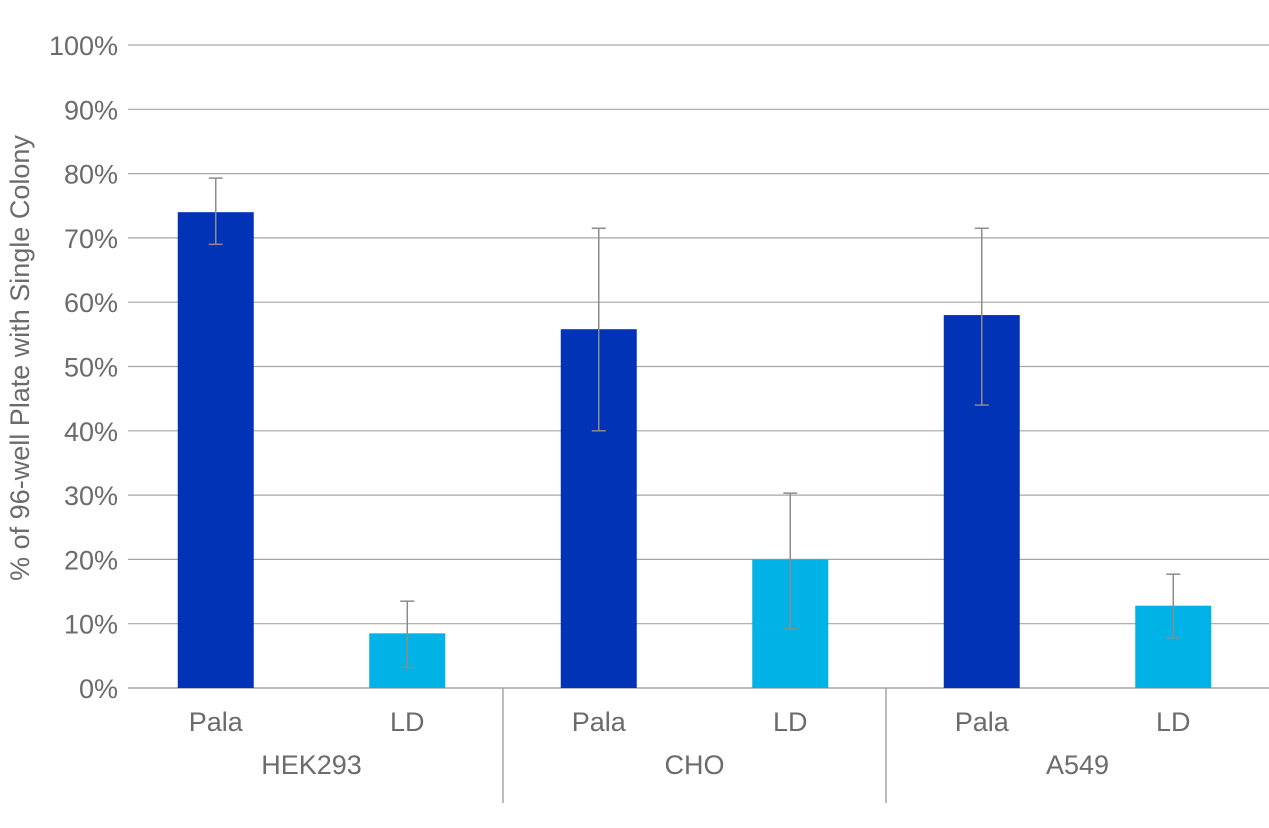 The height and width of the screenshot is (828, 1269). I want to click on error-bar-a549-ld, so click(1173, 606).